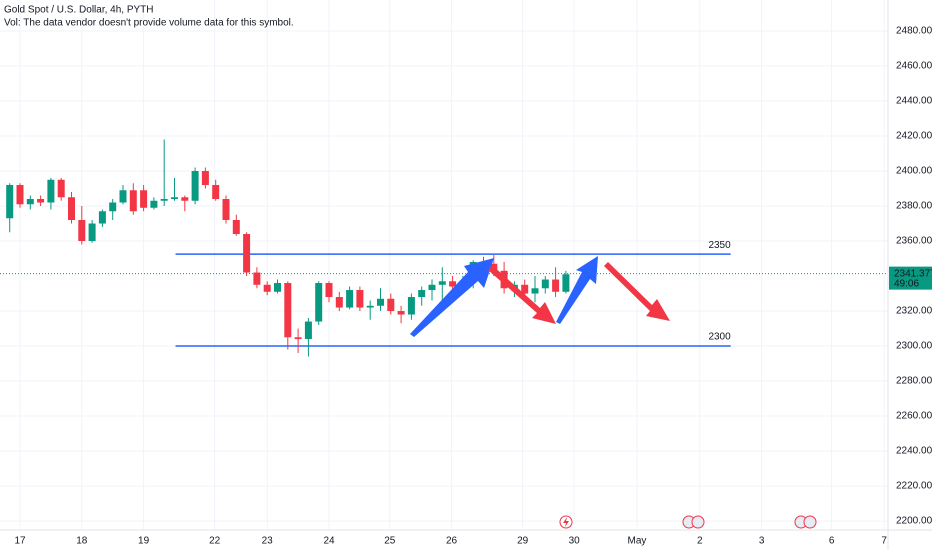 This screenshot has width=932, height=550. What do you see at coordinates (914, 31) in the screenshot?
I see `y-tick-label: 2480.00` at bounding box center [914, 31].